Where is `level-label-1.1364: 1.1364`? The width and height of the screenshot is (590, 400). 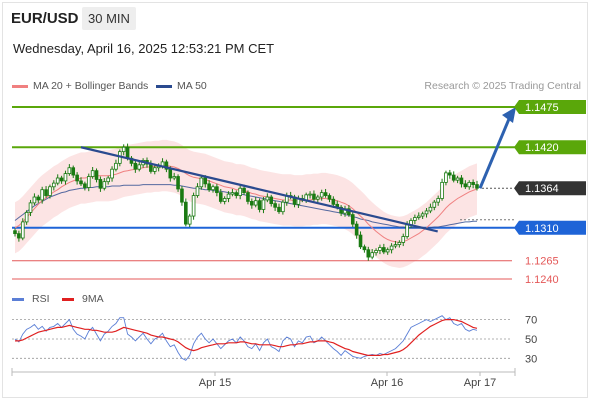 level-label-1.1364: 1.1364 is located at coordinates (550, 188).